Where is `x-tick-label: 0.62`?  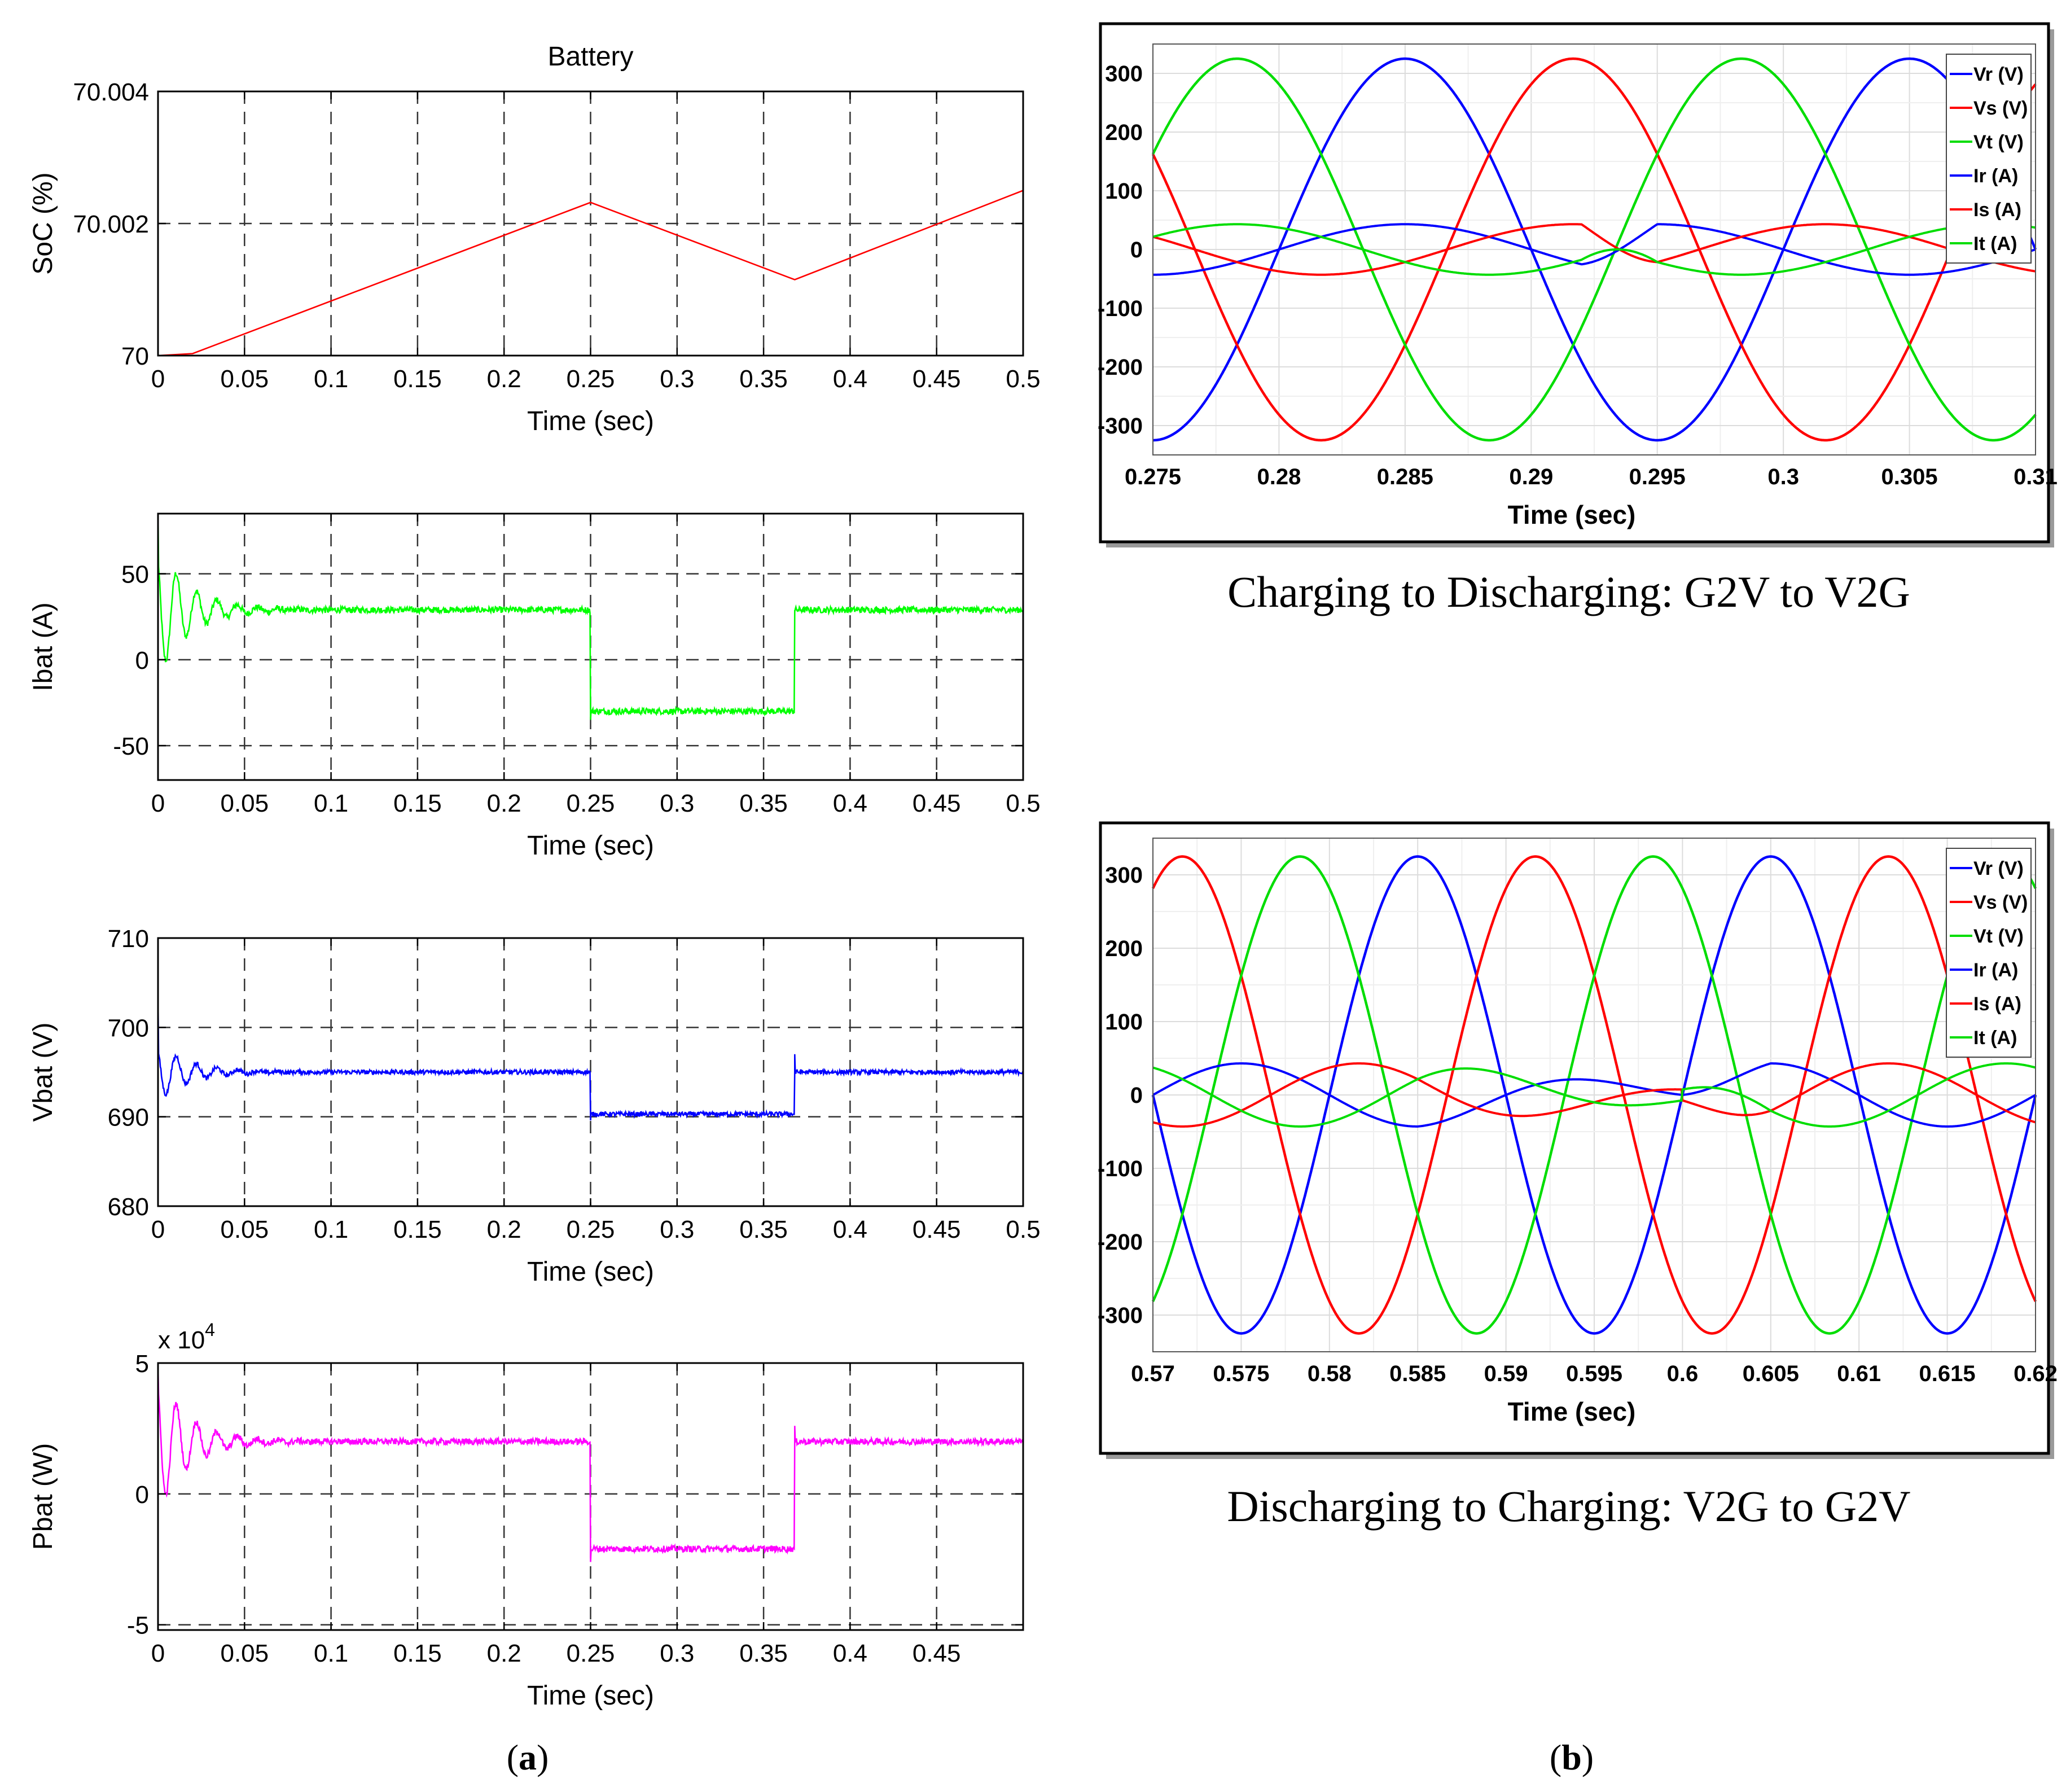
x-tick-label: 0.62 is located at coordinates (2036, 1373).